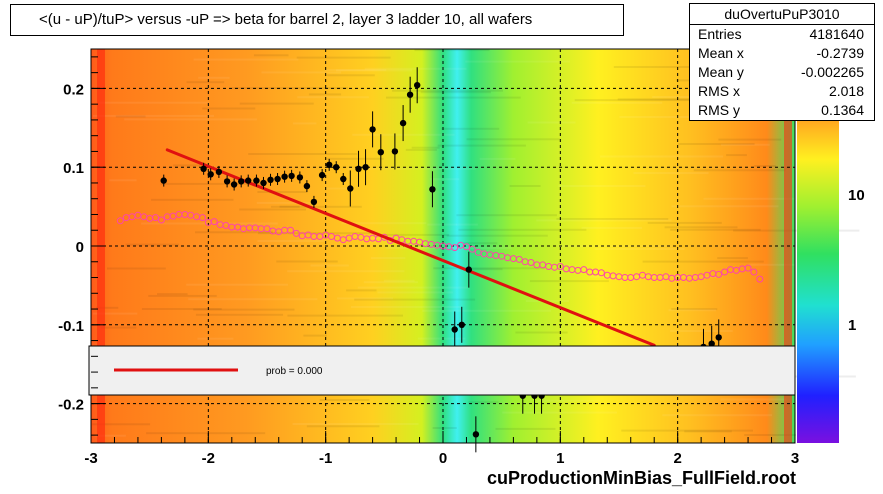 This screenshot has height=494, width=883. Describe the element at coordinates (832, 72) in the screenshot. I see `stats-value: -0.002265` at that location.